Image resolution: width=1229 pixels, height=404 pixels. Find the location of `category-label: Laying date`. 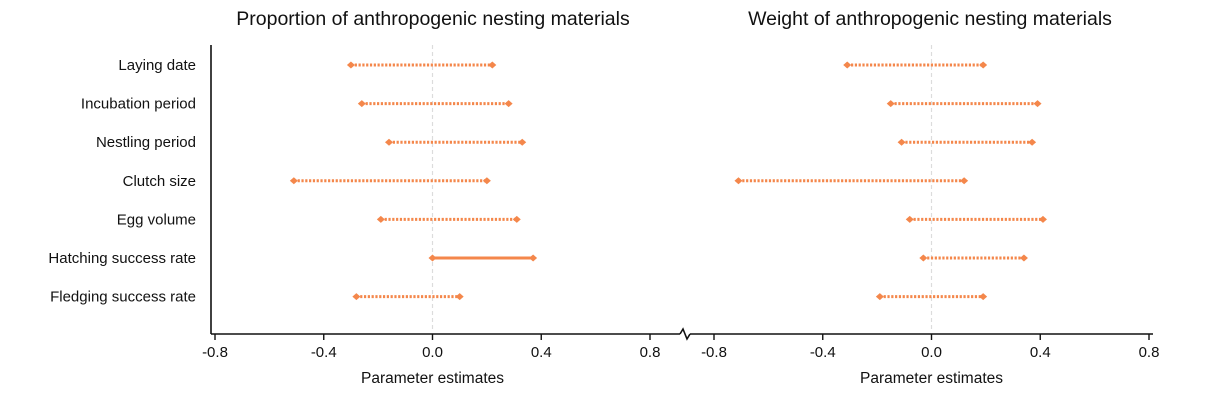

category-label: Laying date is located at coordinates (157, 65).